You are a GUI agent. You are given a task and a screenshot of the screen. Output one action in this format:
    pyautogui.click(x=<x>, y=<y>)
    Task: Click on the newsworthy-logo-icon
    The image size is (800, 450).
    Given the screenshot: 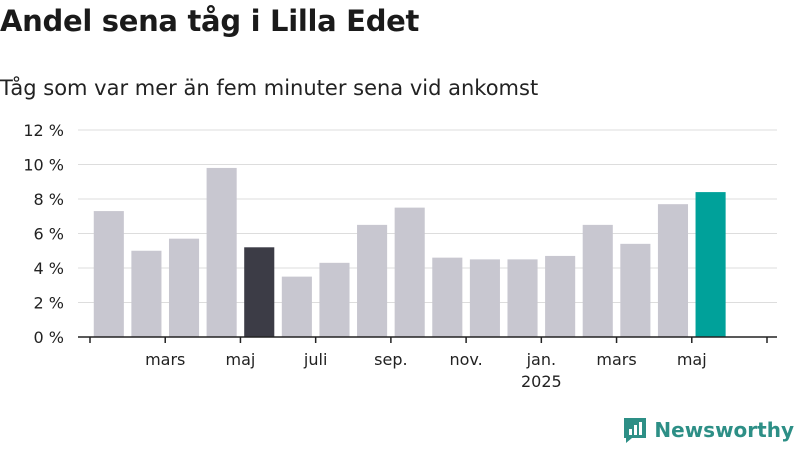 What is the action you would take?
    pyautogui.click(x=635, y=430)
    